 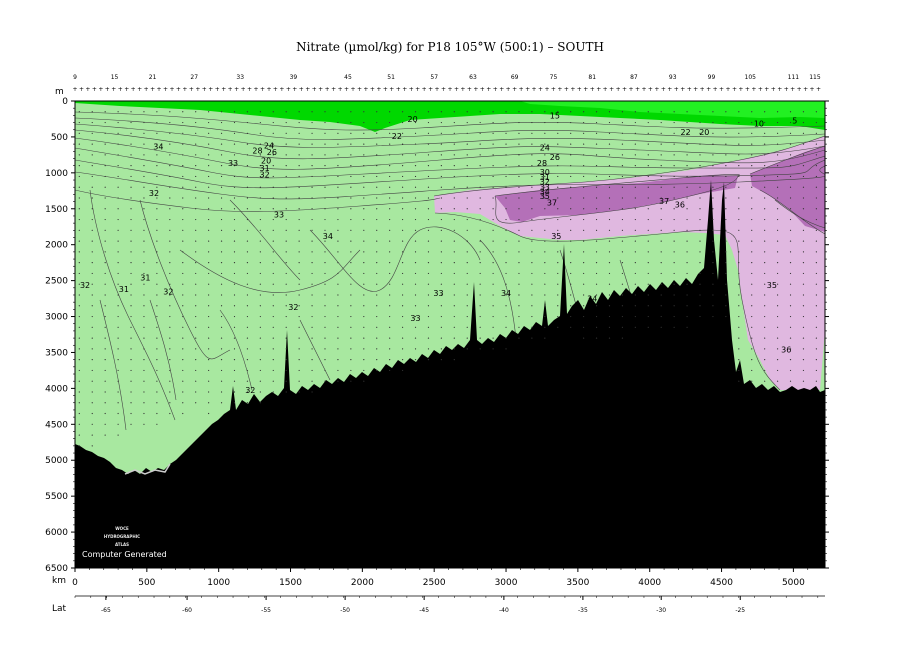 I want to click on station-number-label: 93, so click(x=673, y=77).